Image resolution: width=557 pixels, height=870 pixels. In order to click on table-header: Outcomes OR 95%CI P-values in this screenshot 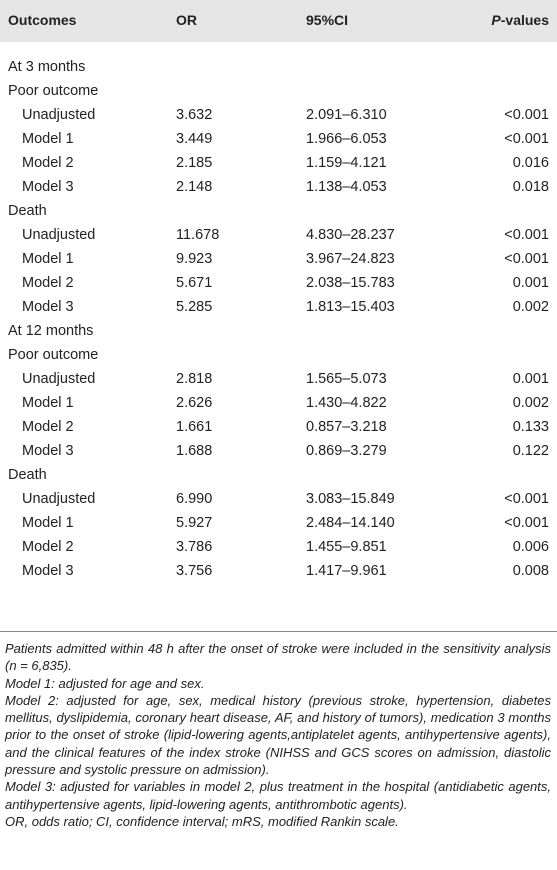, I will do `click(278, 21)`.